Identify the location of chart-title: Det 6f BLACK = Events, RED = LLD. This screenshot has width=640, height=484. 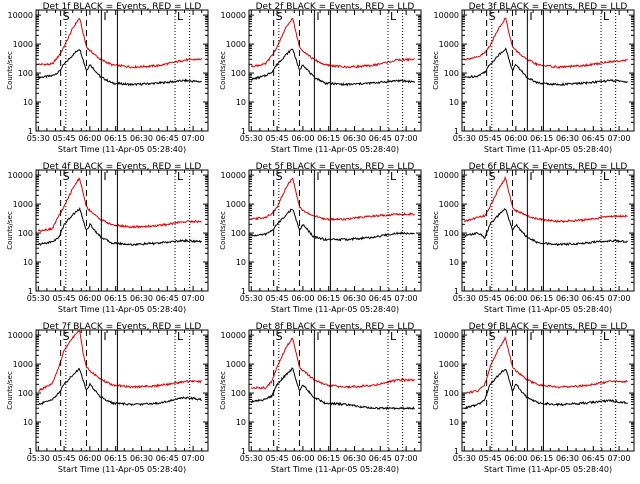
(548, 167).